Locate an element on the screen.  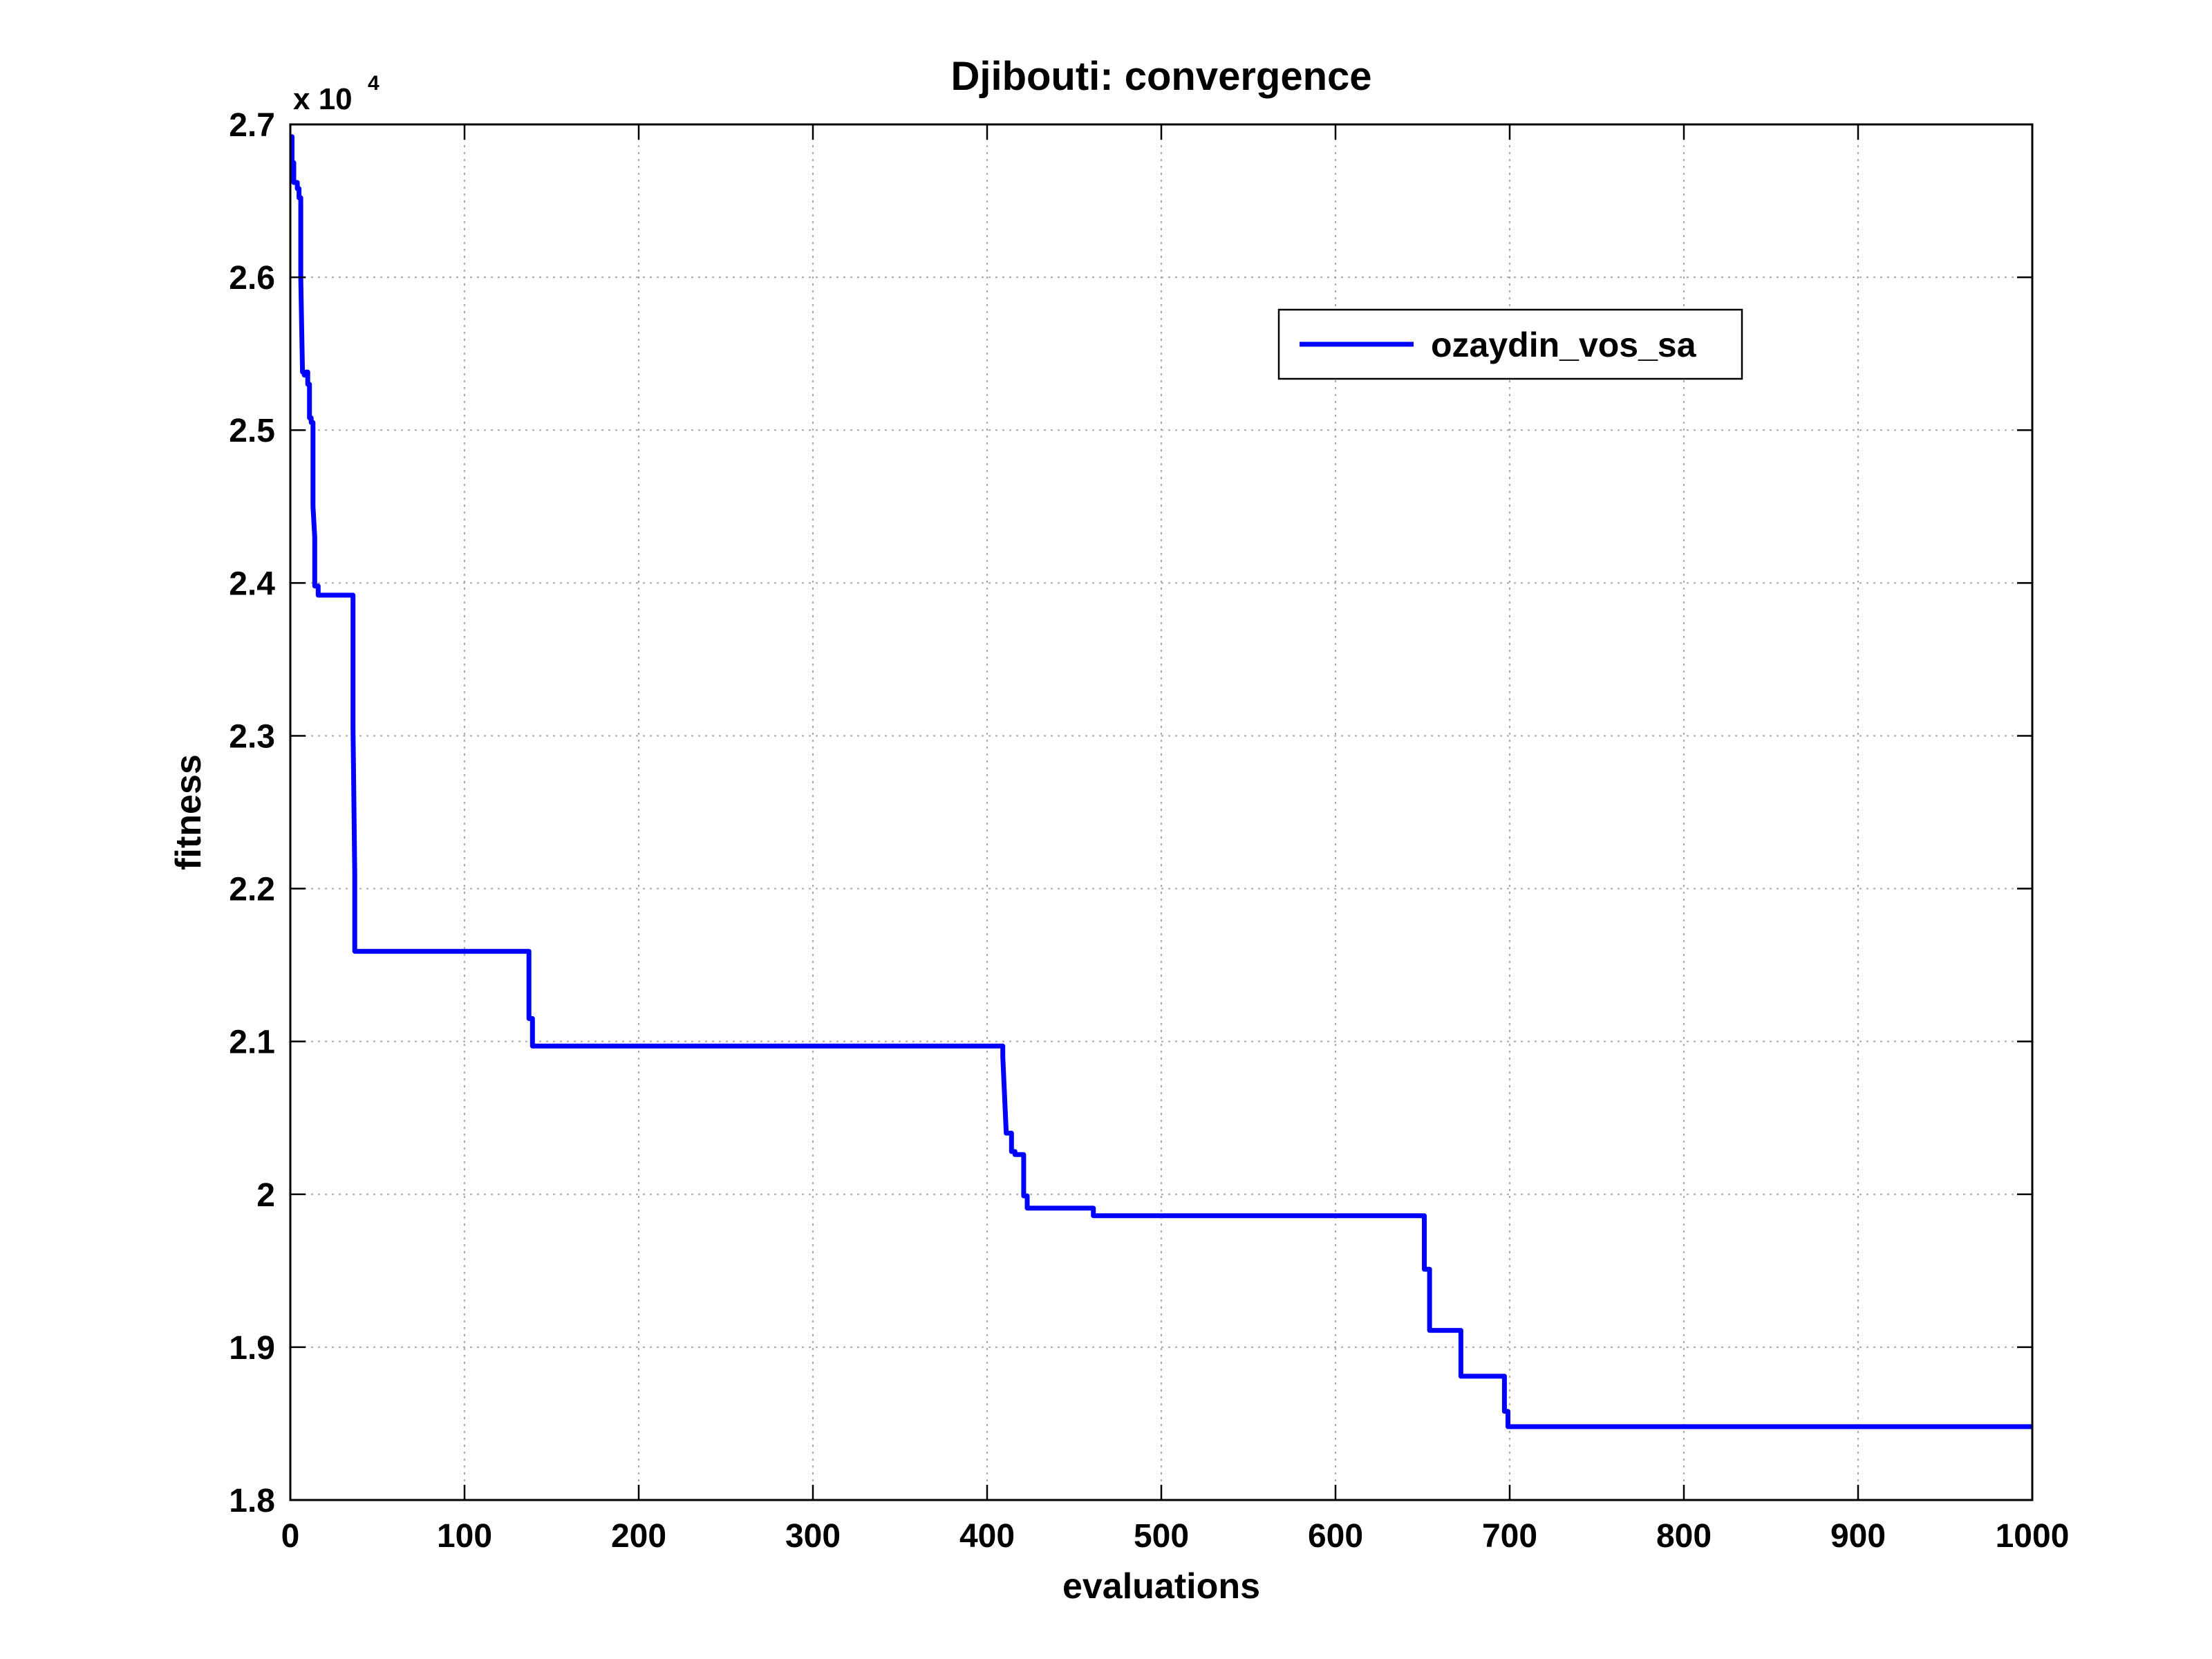
y-tick-label: 2.7 is located at coordinates (252, 126).